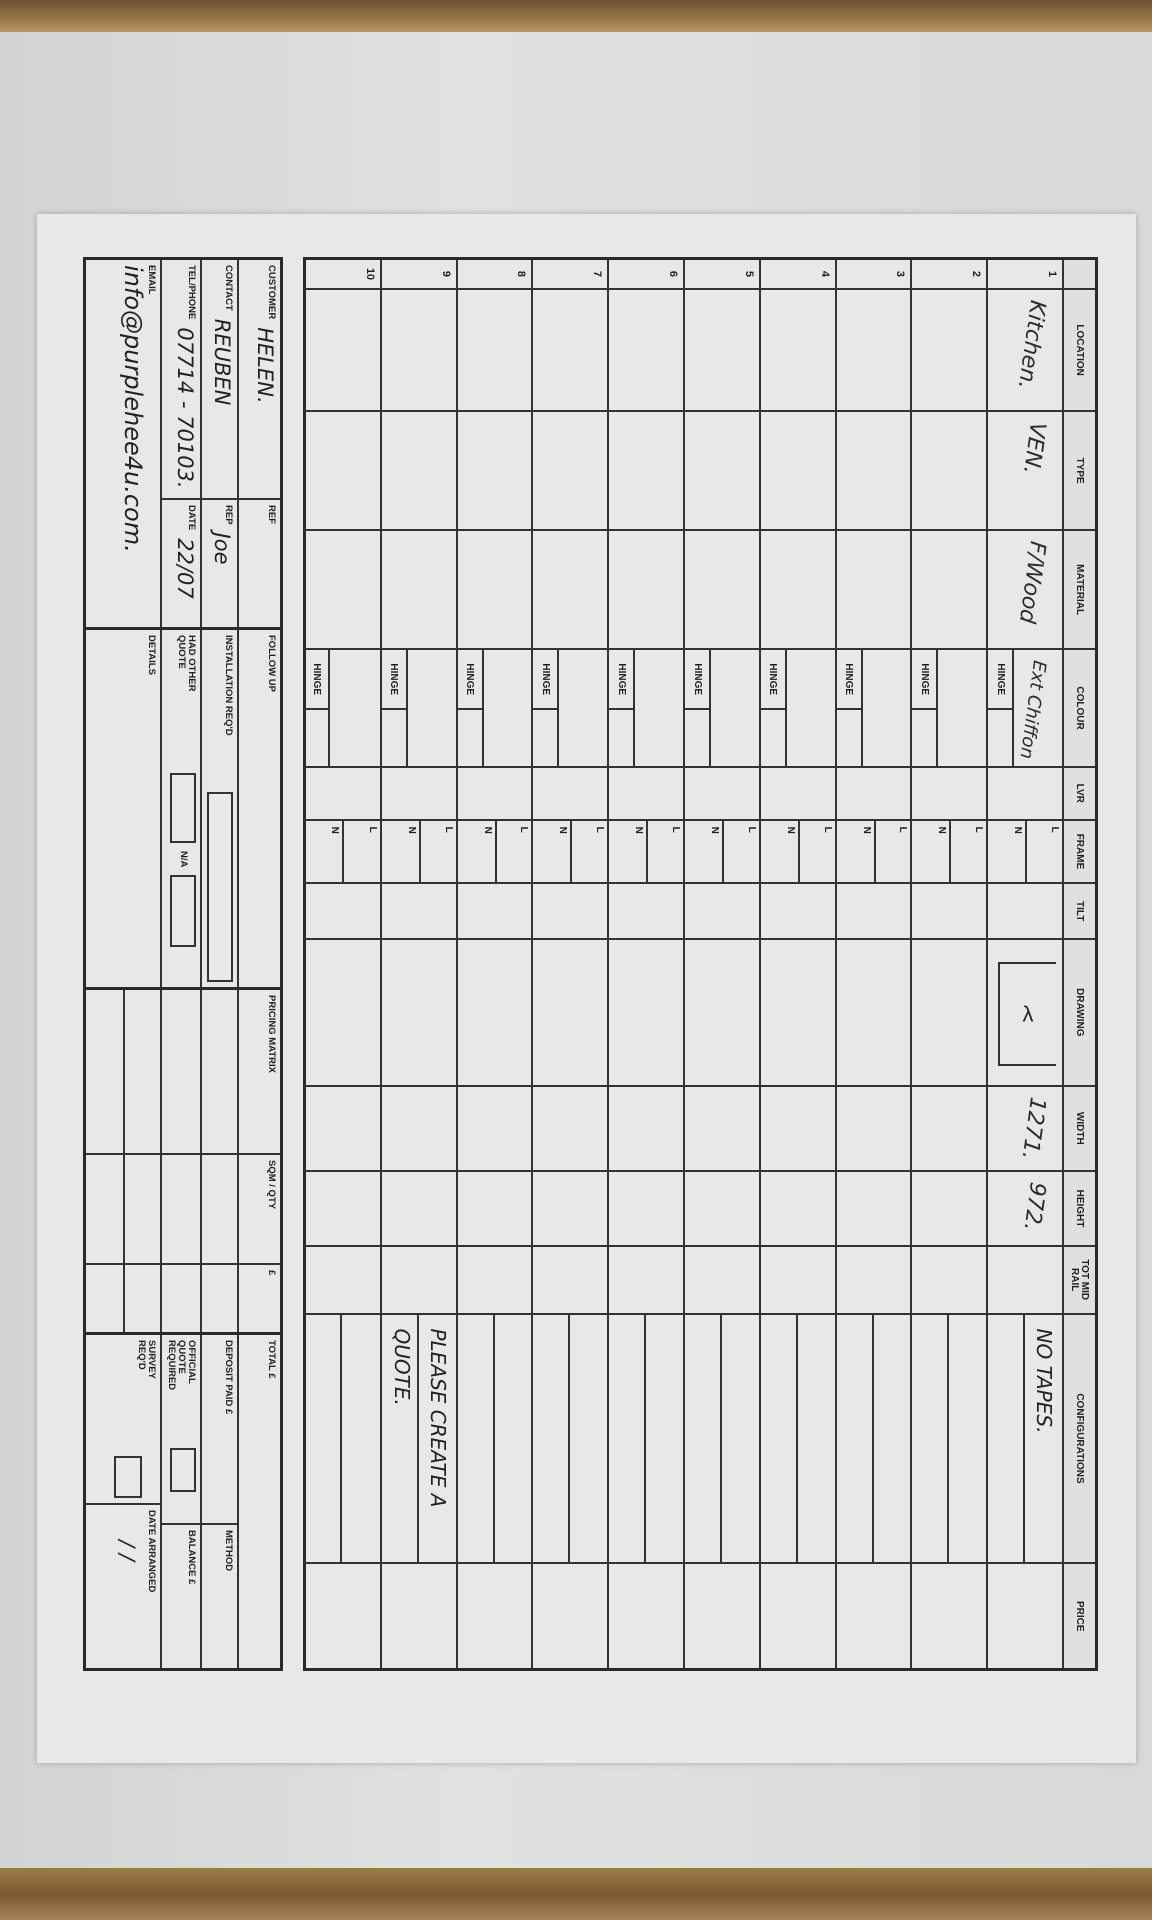 The image size is (1152, 1920). What do you see at coordinates (181, 1596) in the screenshot?
I see `balance-field: BALANCE £` at bounding box center [181, 1596].